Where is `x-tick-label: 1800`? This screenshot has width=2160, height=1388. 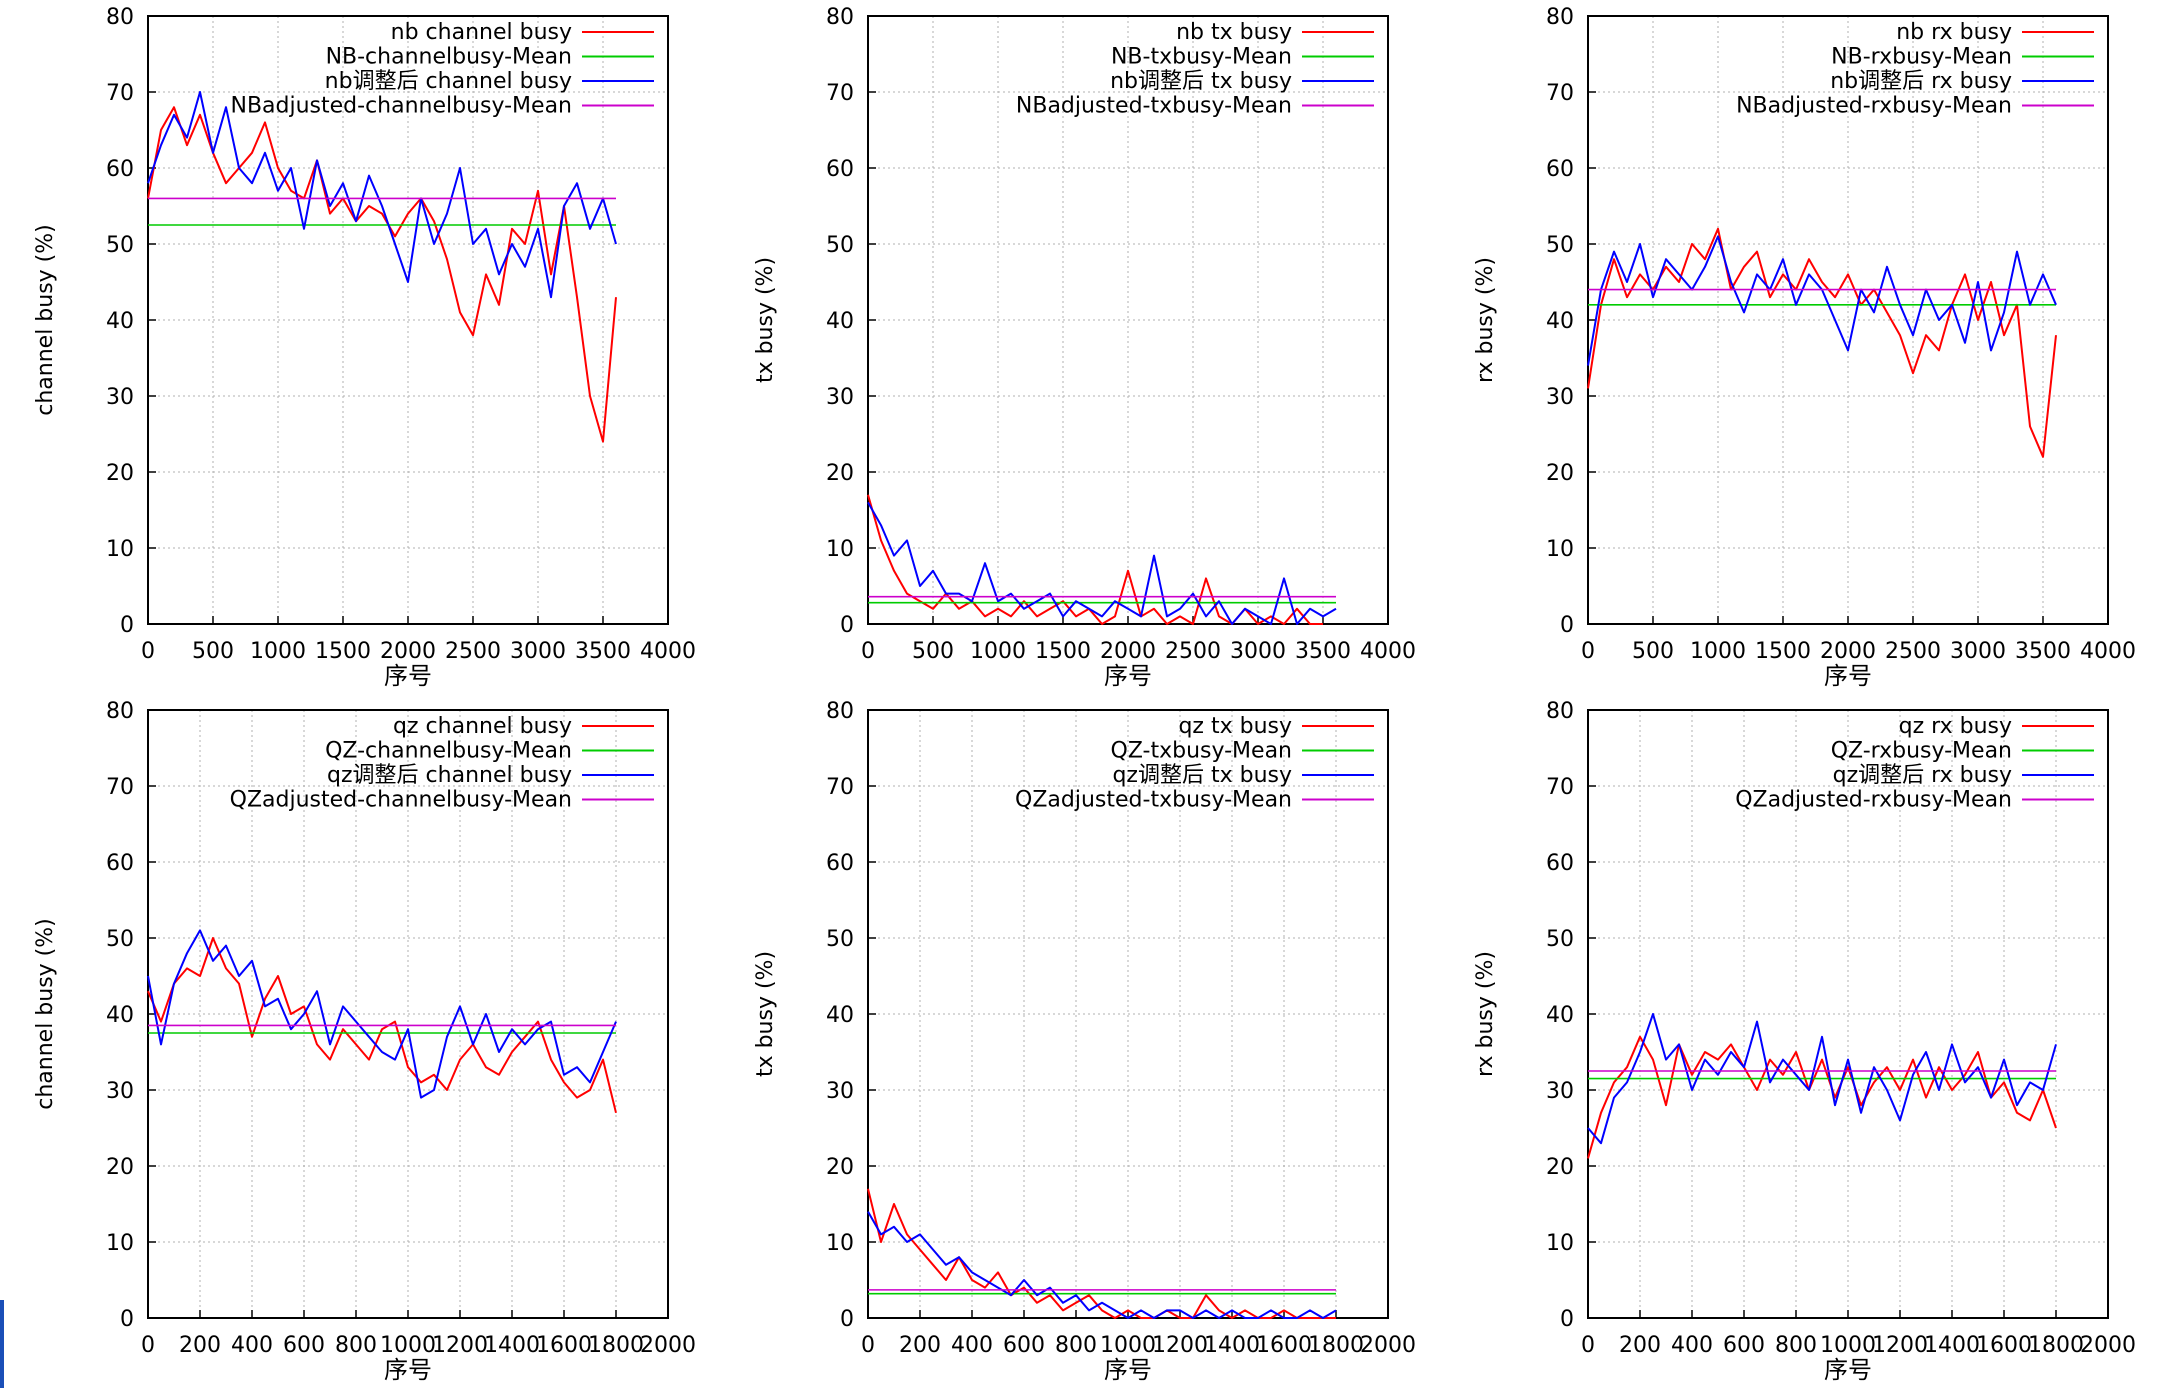 x-tick-label: 1800 is located at coordinates (1336, 1345).